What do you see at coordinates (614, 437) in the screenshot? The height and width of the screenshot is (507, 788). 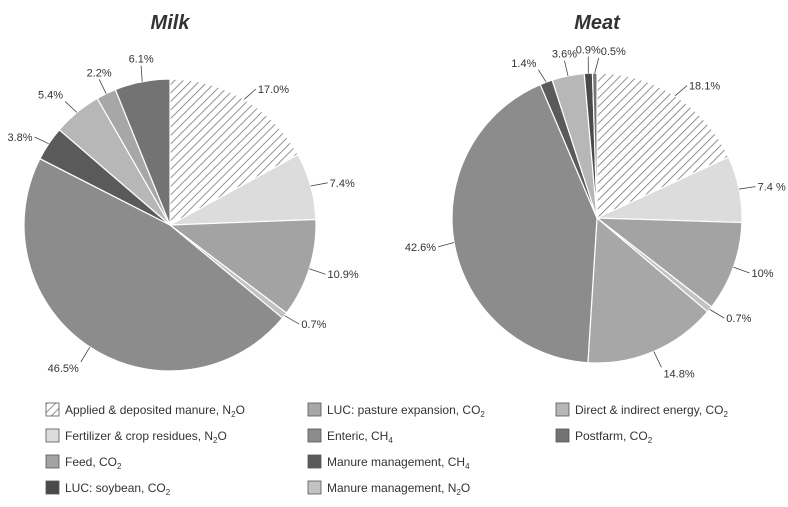 I see `legend-label-postfarm_co2: Postfarm, CO2` at bounding box center [614, 437].